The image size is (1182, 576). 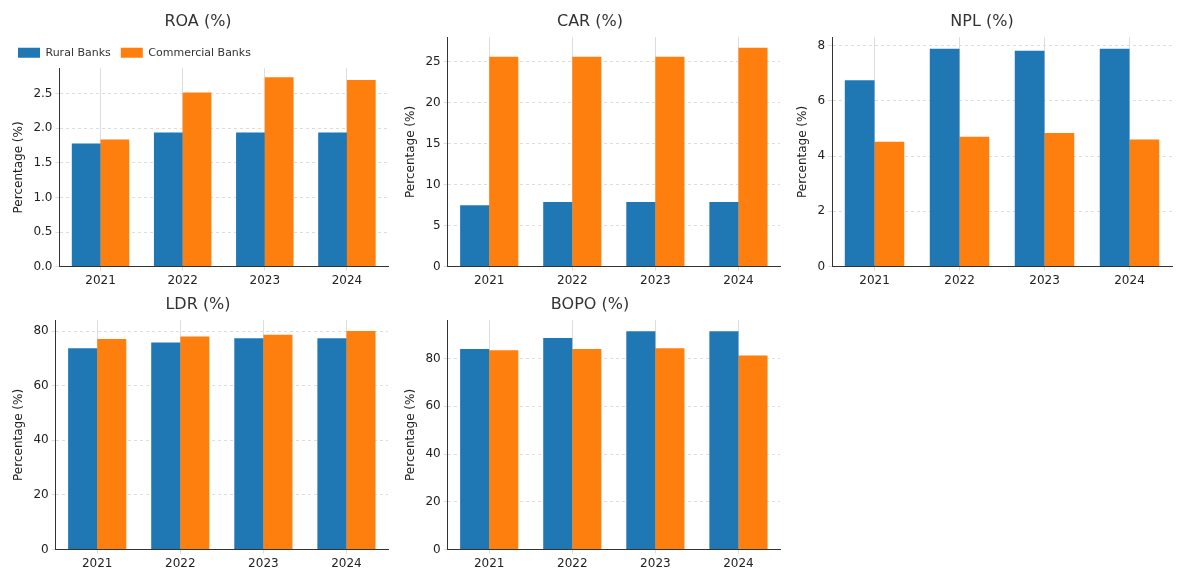 What do you see at coordinates (43, 196) in the screenshot?
I see `y-tick-label: 1.0` at bounding box center [43, 196].